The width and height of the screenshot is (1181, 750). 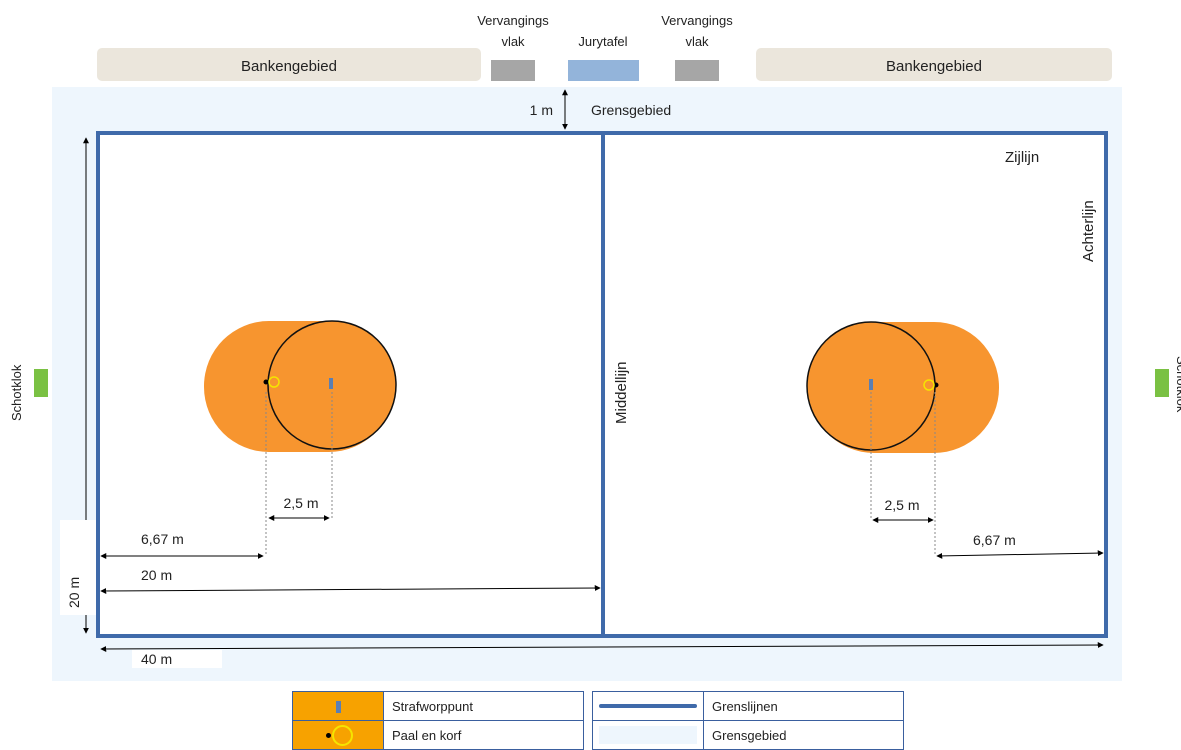 What do you see at coordinates (994, 540) in the screenshot?
I see `dim-label-right-post: 6,67 m` at bounding box center [994, 540].